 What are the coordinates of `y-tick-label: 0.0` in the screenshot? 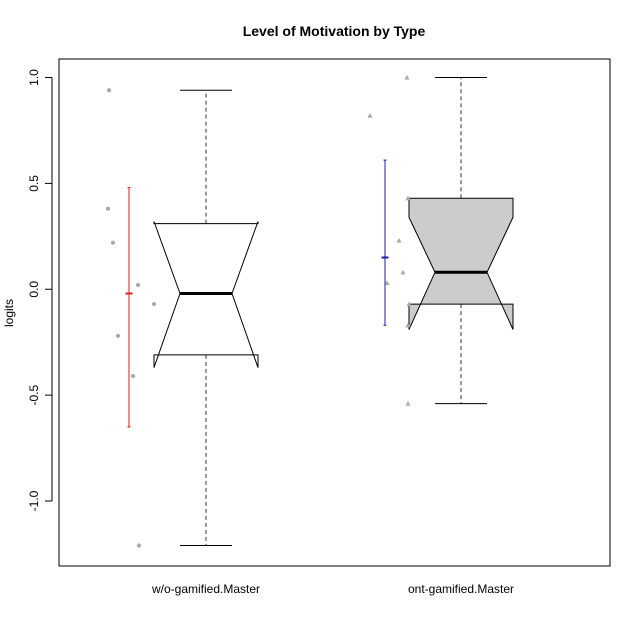 It's located at (34, 289).